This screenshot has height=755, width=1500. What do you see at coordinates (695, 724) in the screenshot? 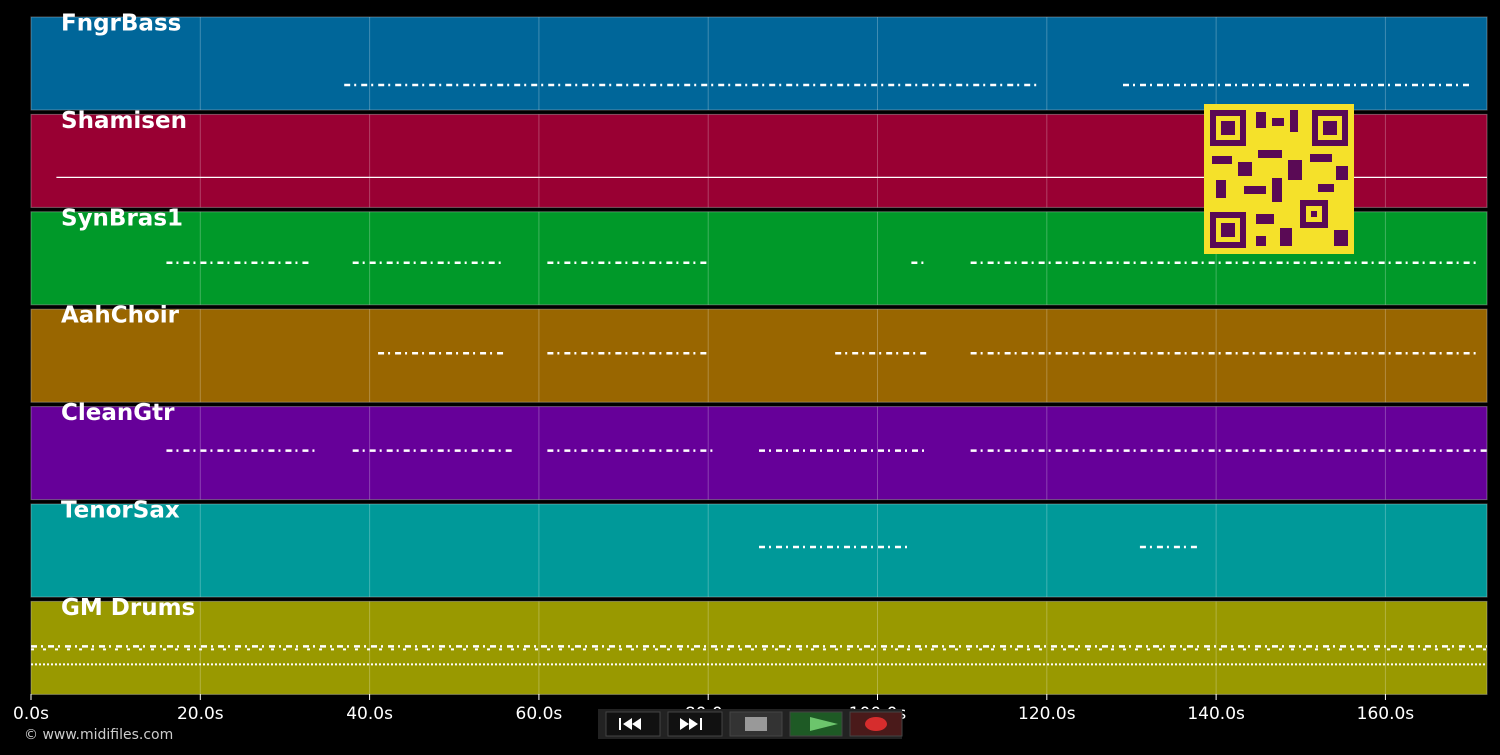
I see `fast-forward-button` at bounding box center [695, 724].